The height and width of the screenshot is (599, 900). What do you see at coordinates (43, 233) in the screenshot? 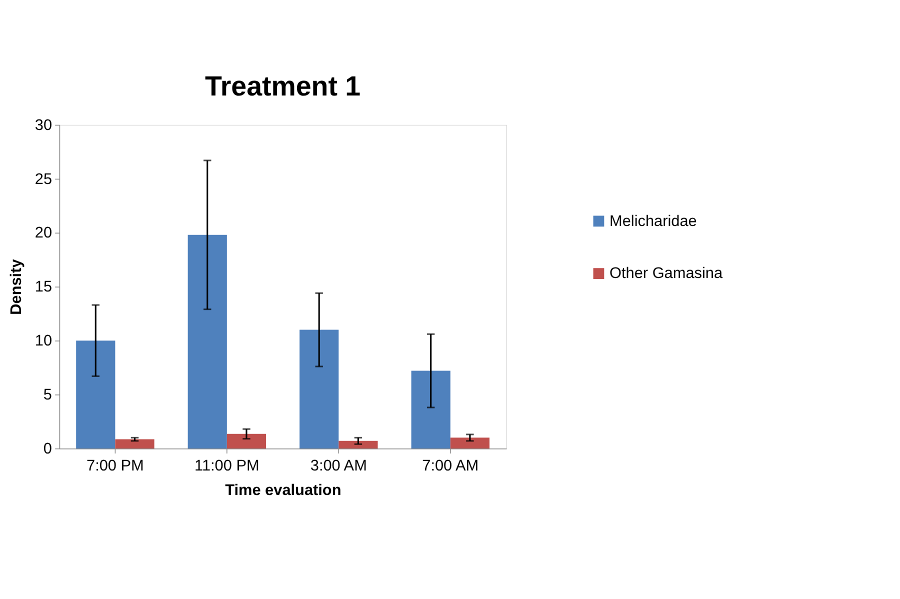
I see `y-tick-label: 20` at bounding box center [43, 233].